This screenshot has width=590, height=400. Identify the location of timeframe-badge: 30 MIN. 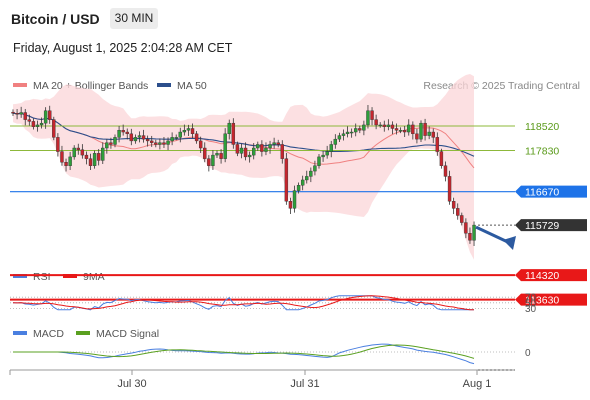
(134, 18).